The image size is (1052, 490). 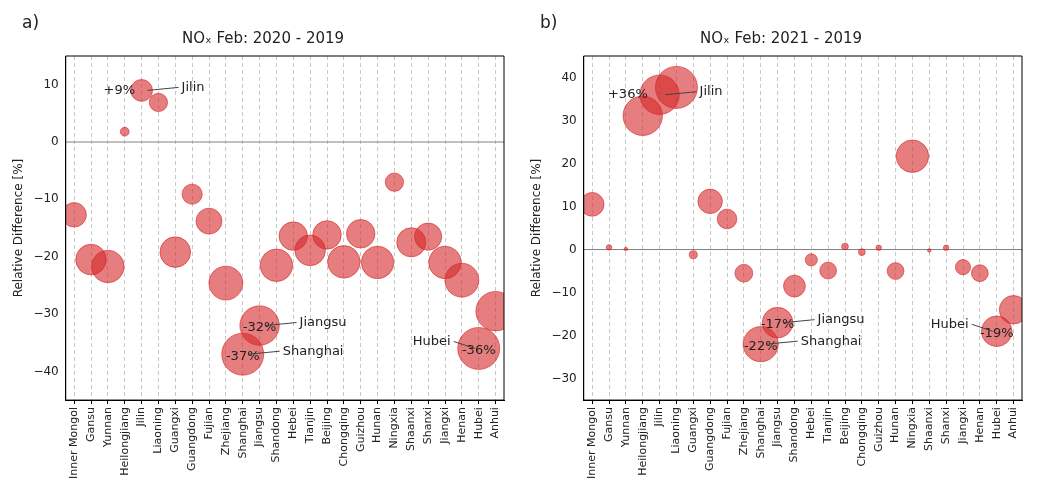 What do you see at coordinates (569, 76) in the screenshot?
I see `y-tick-label: 40` at bounding box center [569, 76].